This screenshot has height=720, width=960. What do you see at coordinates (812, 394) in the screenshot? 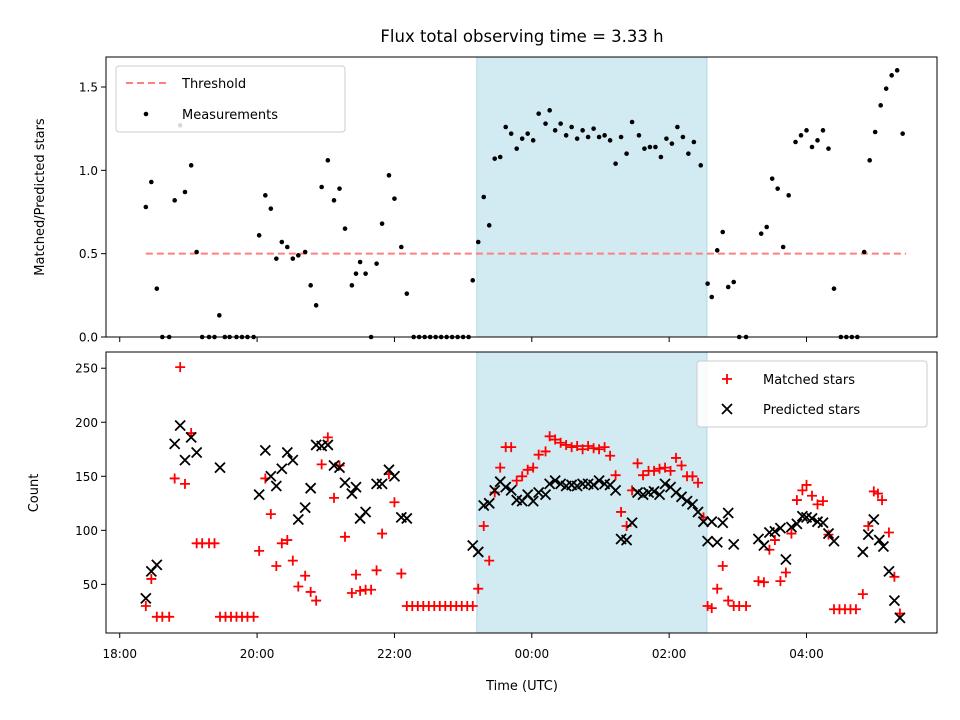
I see `legend-box` at bounding box center [812, 394].